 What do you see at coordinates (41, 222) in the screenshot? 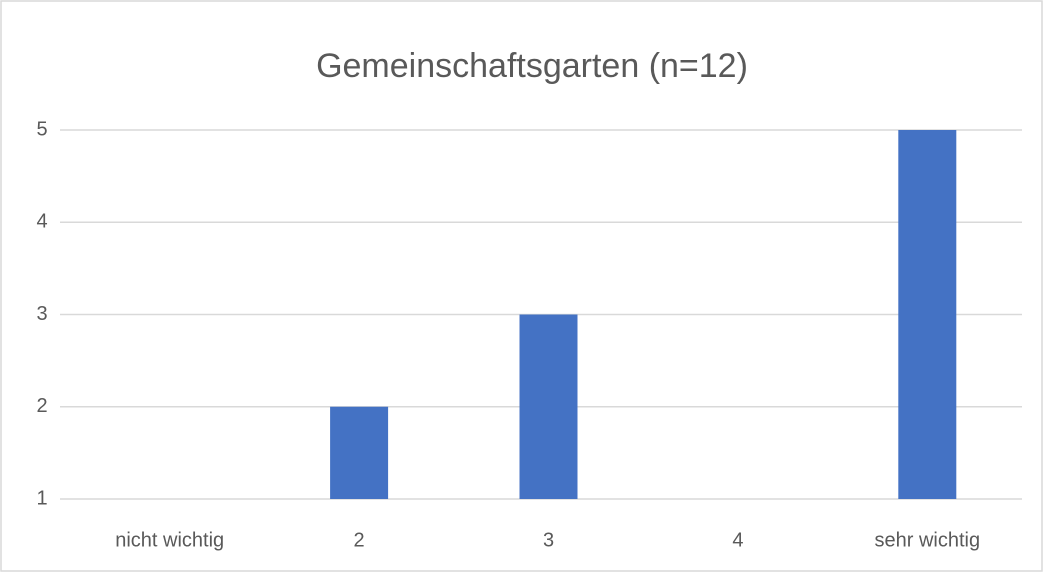
I see `y-tick-label: 4` at bounding box center [41, 222].